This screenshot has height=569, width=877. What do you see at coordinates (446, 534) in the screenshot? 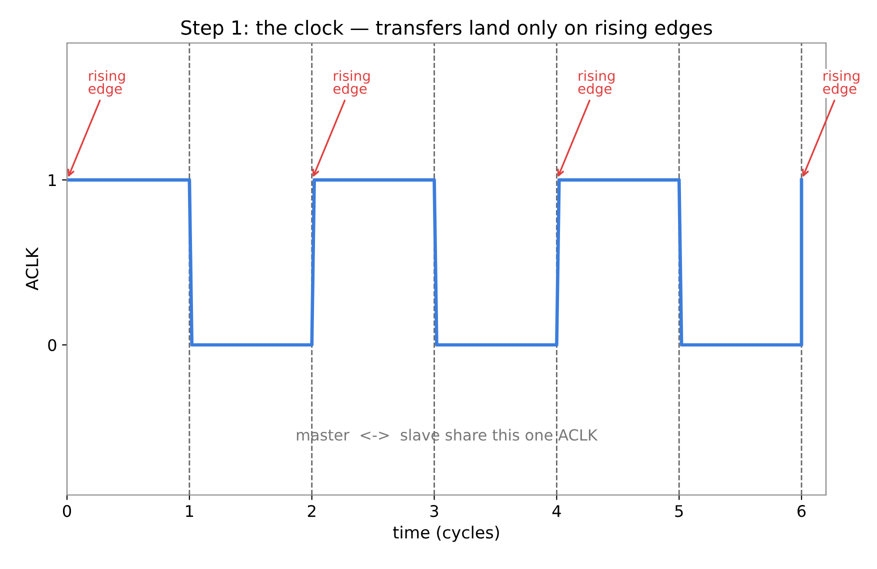
I see `x-axis-title: time (cycles)` at bounding box center [446, 534].